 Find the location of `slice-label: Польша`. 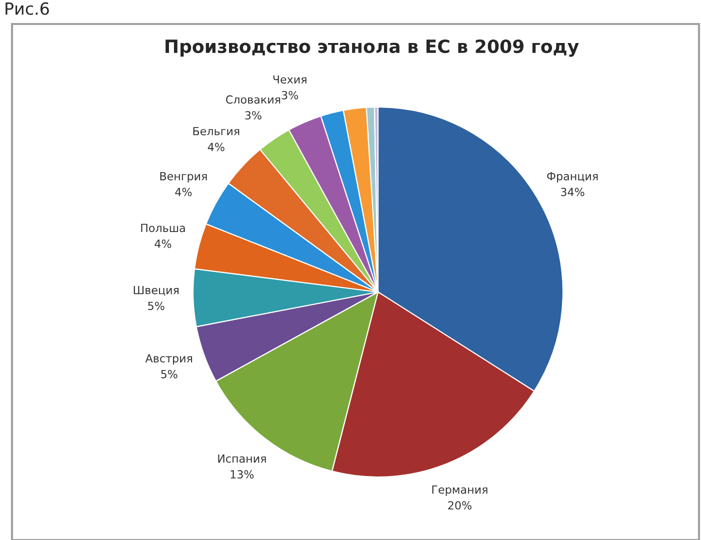

slice-label: Польша is located at coordinates (163, 228).